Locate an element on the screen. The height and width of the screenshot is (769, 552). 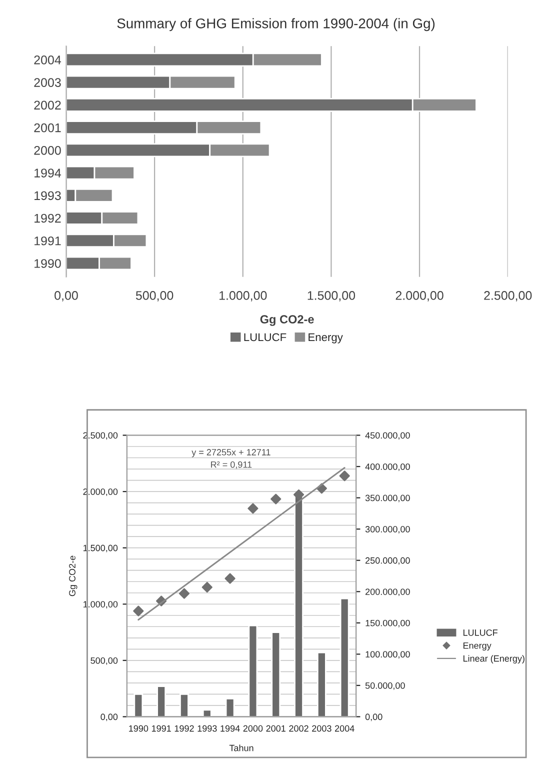
x-tick-label: 1.000,00 is located at coordinates (243, 296).